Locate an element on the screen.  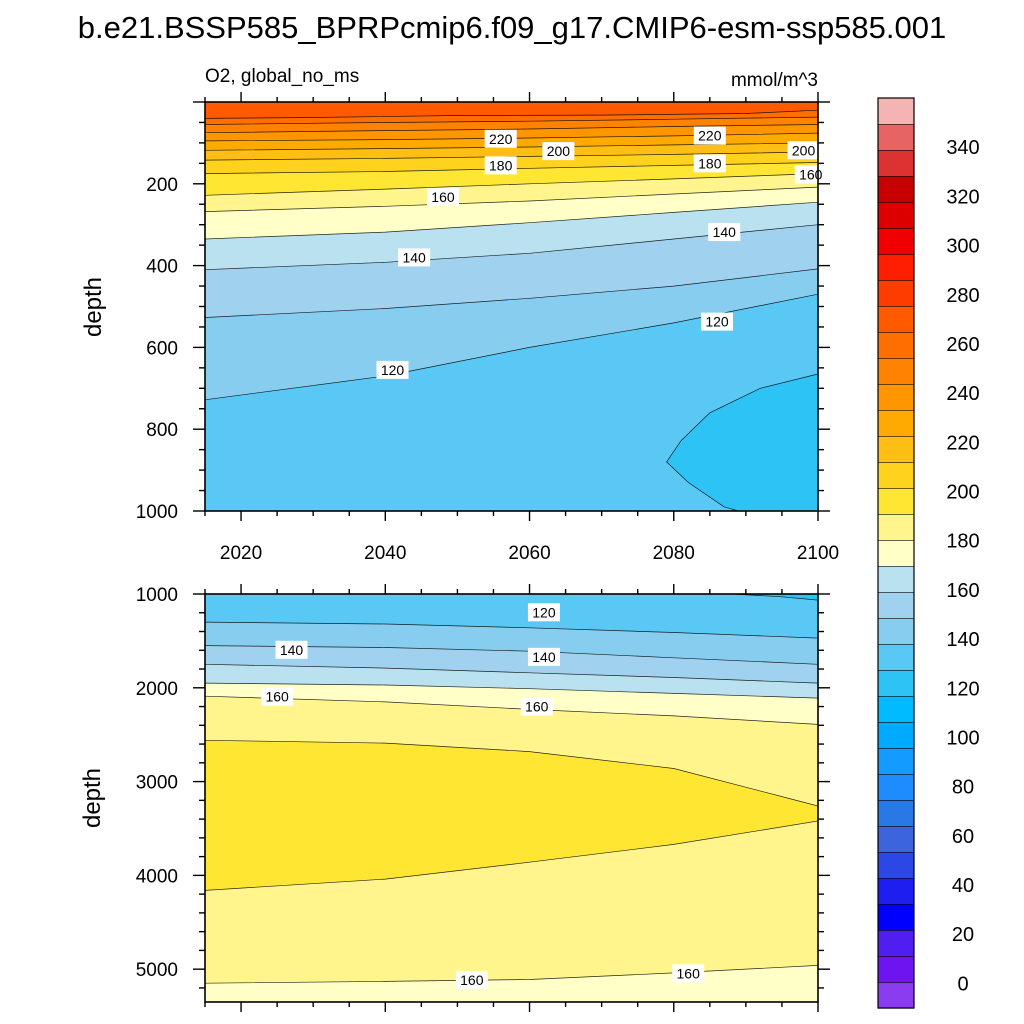
top-contour-label-3: 160 is located at coordinates (442, 196).